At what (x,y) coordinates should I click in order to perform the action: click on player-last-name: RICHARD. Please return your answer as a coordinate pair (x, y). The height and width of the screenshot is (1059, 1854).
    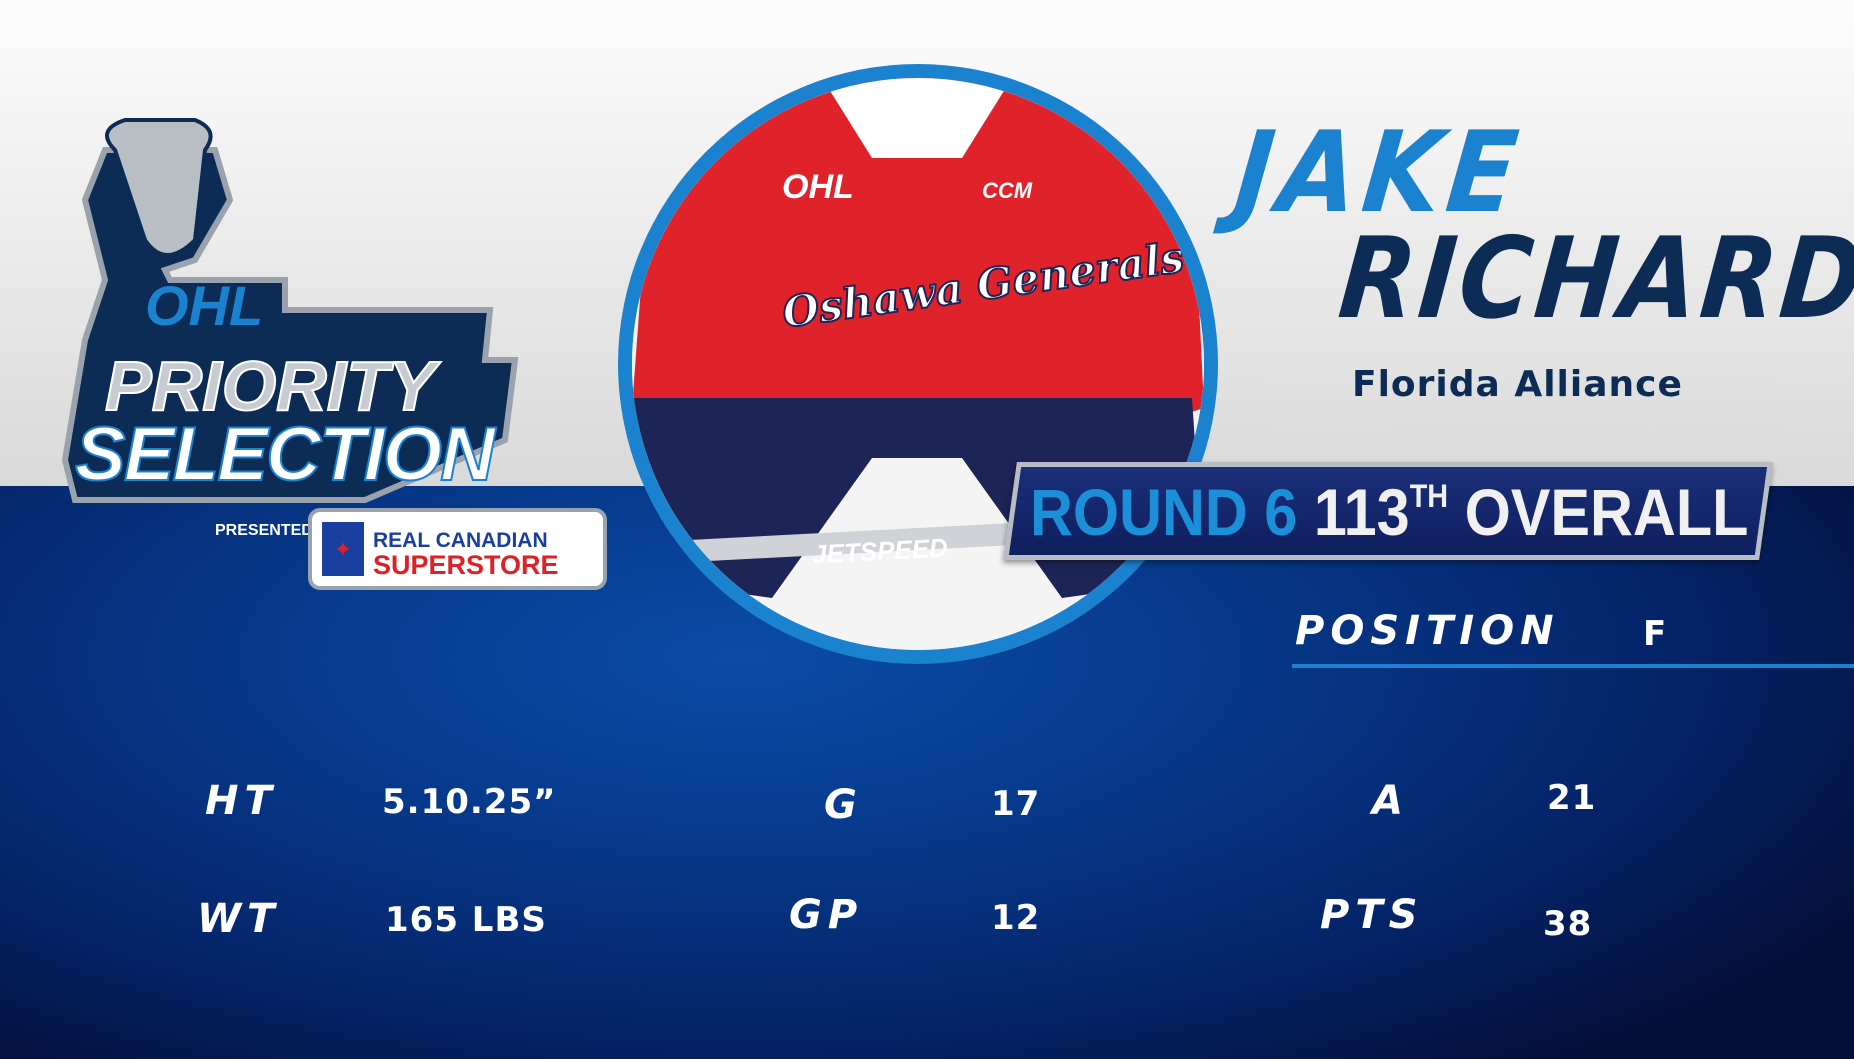
    Looking at the image, I should click on (1593, 279).